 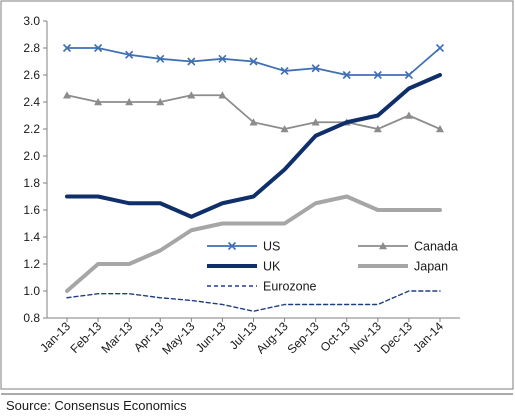 I want to click on legend-item-japan-label: Japan, so click(x=431, y=267).